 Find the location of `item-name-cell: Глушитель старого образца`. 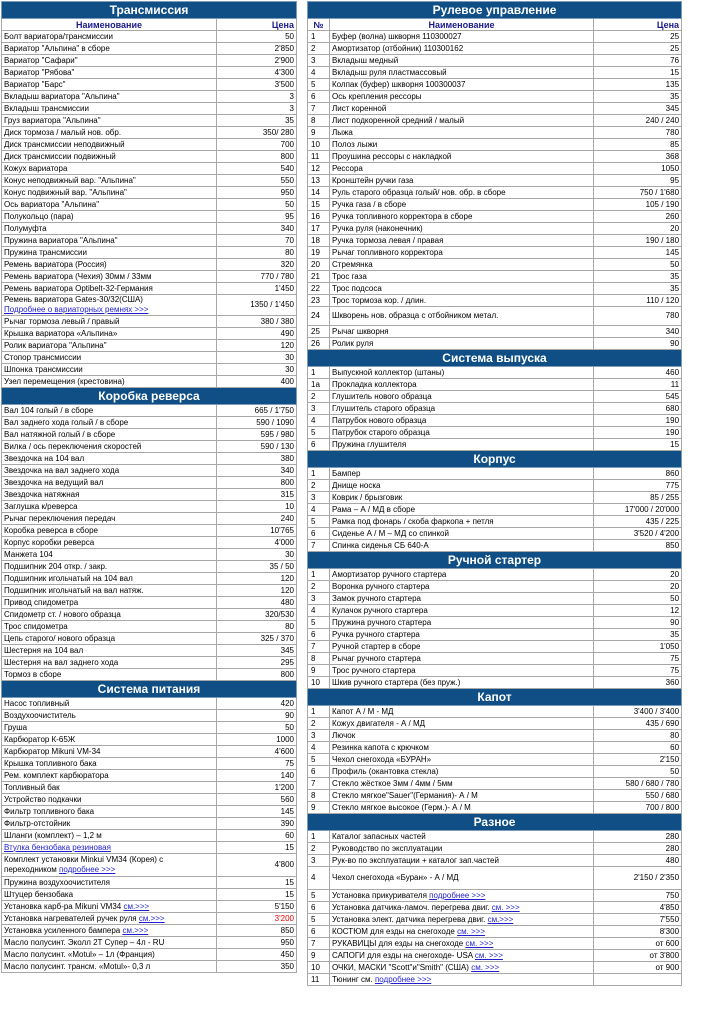

item-name-cell: Глушитель старого образца is located at coordinates (461, 408).